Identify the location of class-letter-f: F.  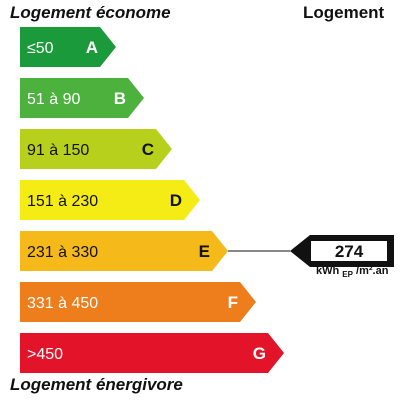
(233, 302).